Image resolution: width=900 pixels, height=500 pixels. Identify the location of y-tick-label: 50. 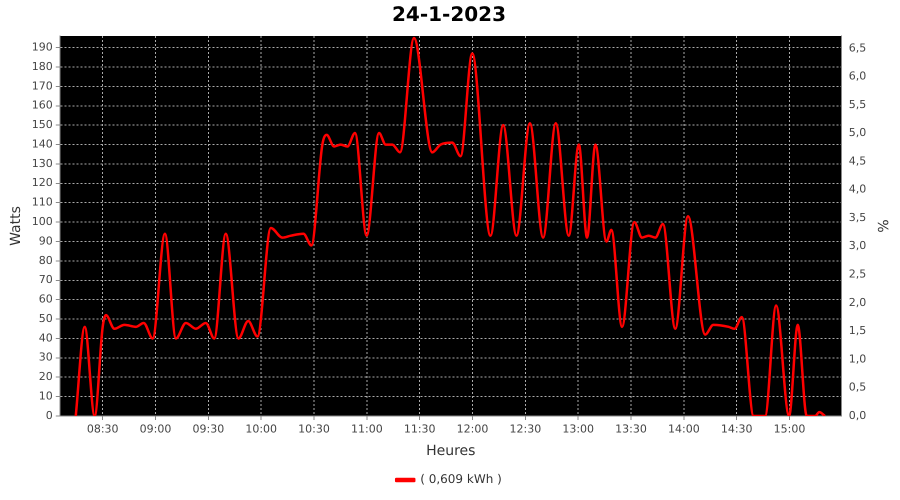
(45, 318).